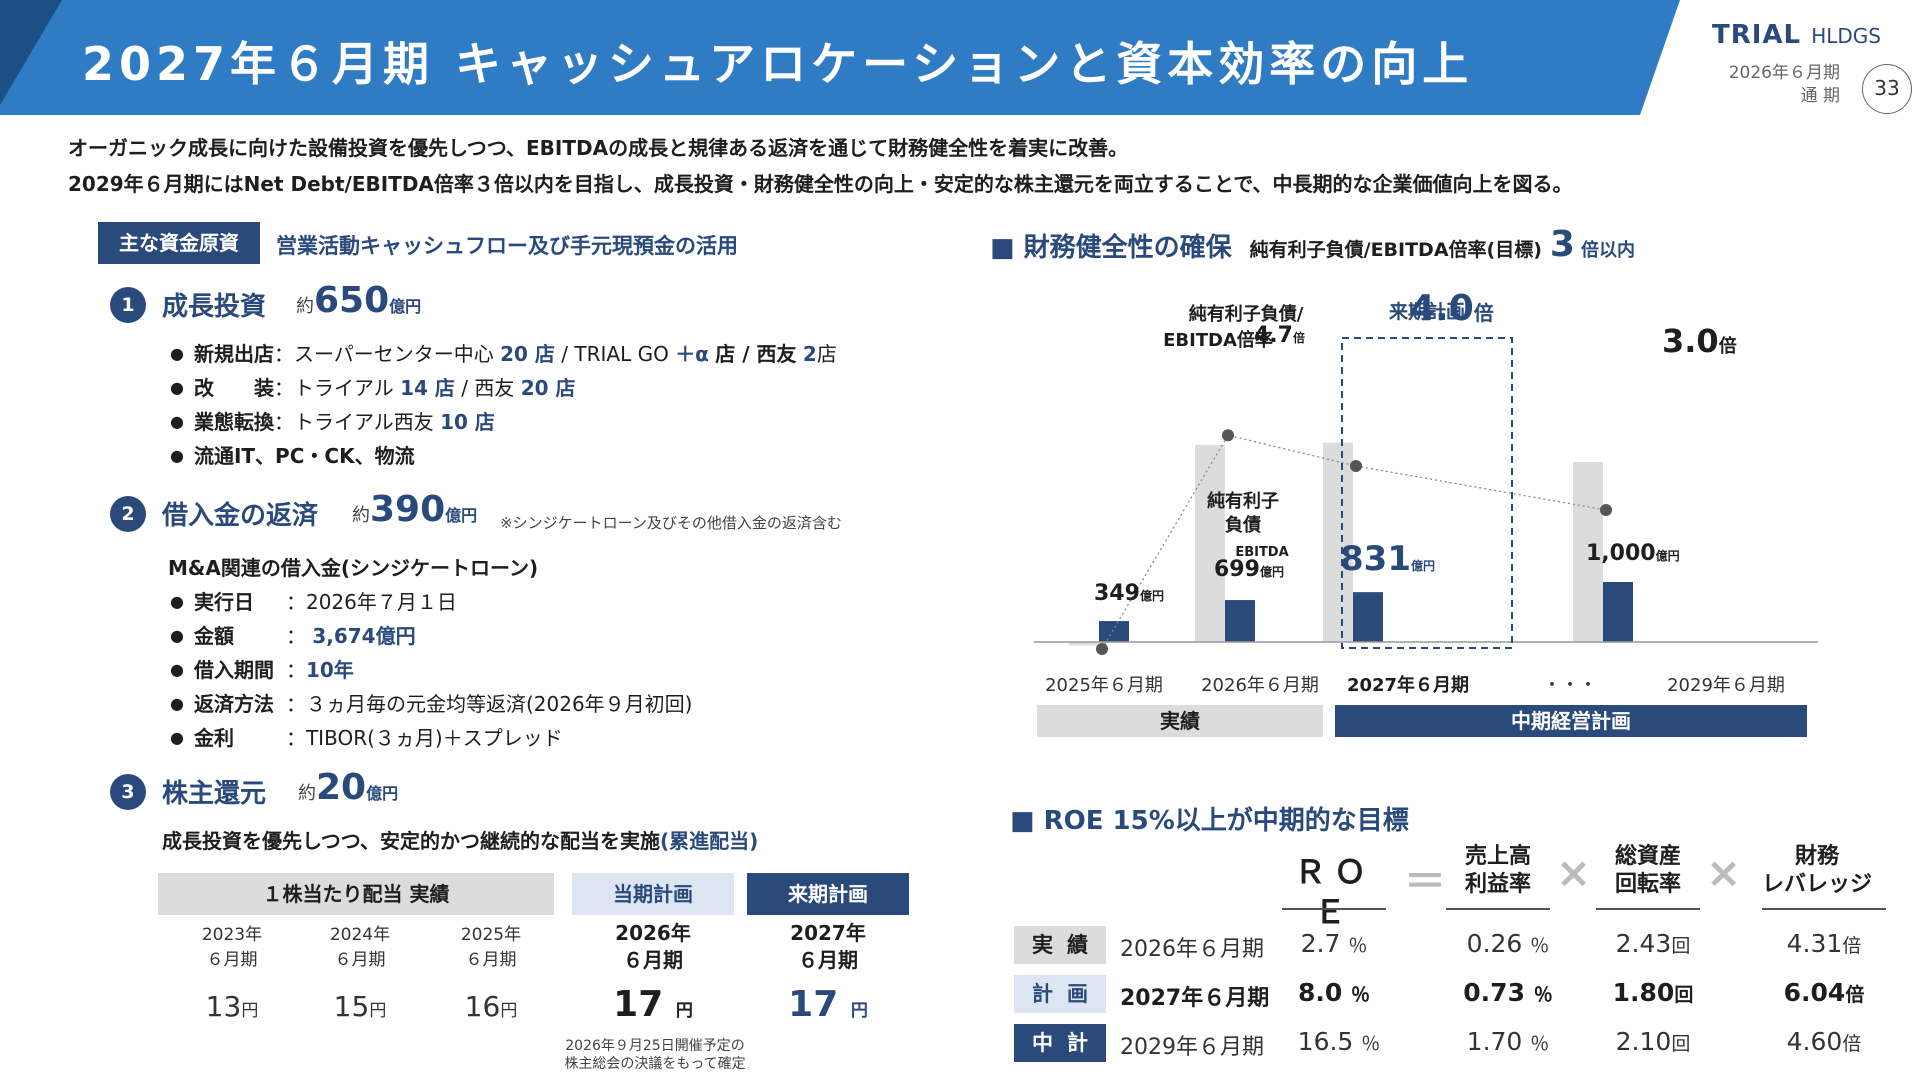  Describe the element at coordinates (1408, 685) in the screenshot. I see `category-label: 2027年６月期` at that location.